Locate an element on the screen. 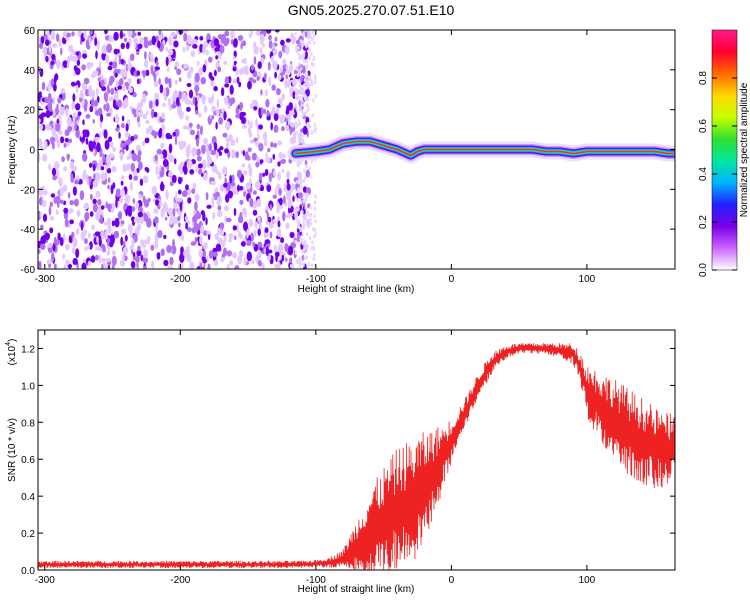 The image size is (750, 600). y-tick-label: 0.0 is located at coordinates (28, 571).